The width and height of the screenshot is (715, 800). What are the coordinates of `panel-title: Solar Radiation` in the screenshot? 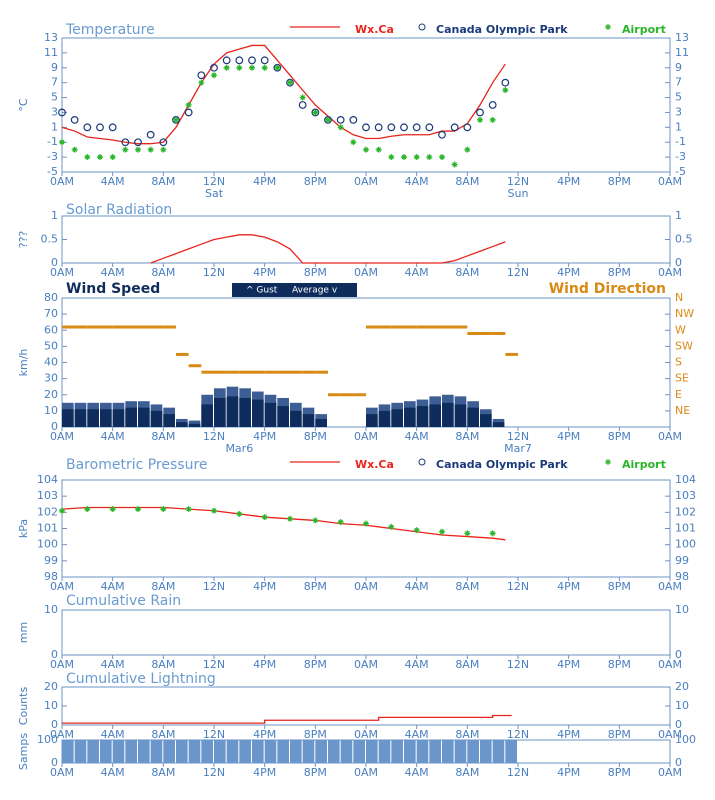 It's located at (119, 210).